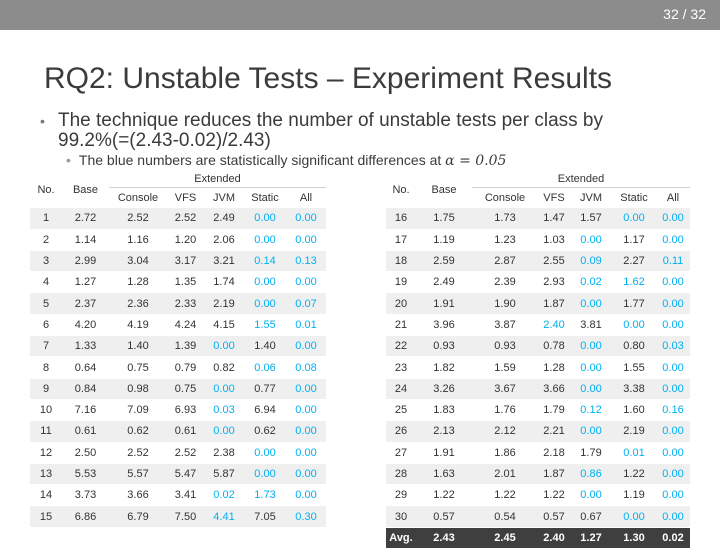 The width and height of the screenshot is (720, 549). What do you see at coordinates (178, 516) in the screenshot?
I see `table-row: 15 6.86 6.79 7.50 4.41 7.05 0.30` at bounding box center [178, 516].